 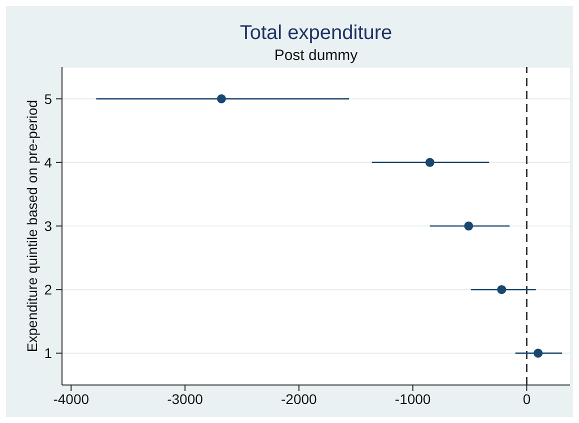 I want to click on x-tick-label: -3000, so click(x=185, y=398).